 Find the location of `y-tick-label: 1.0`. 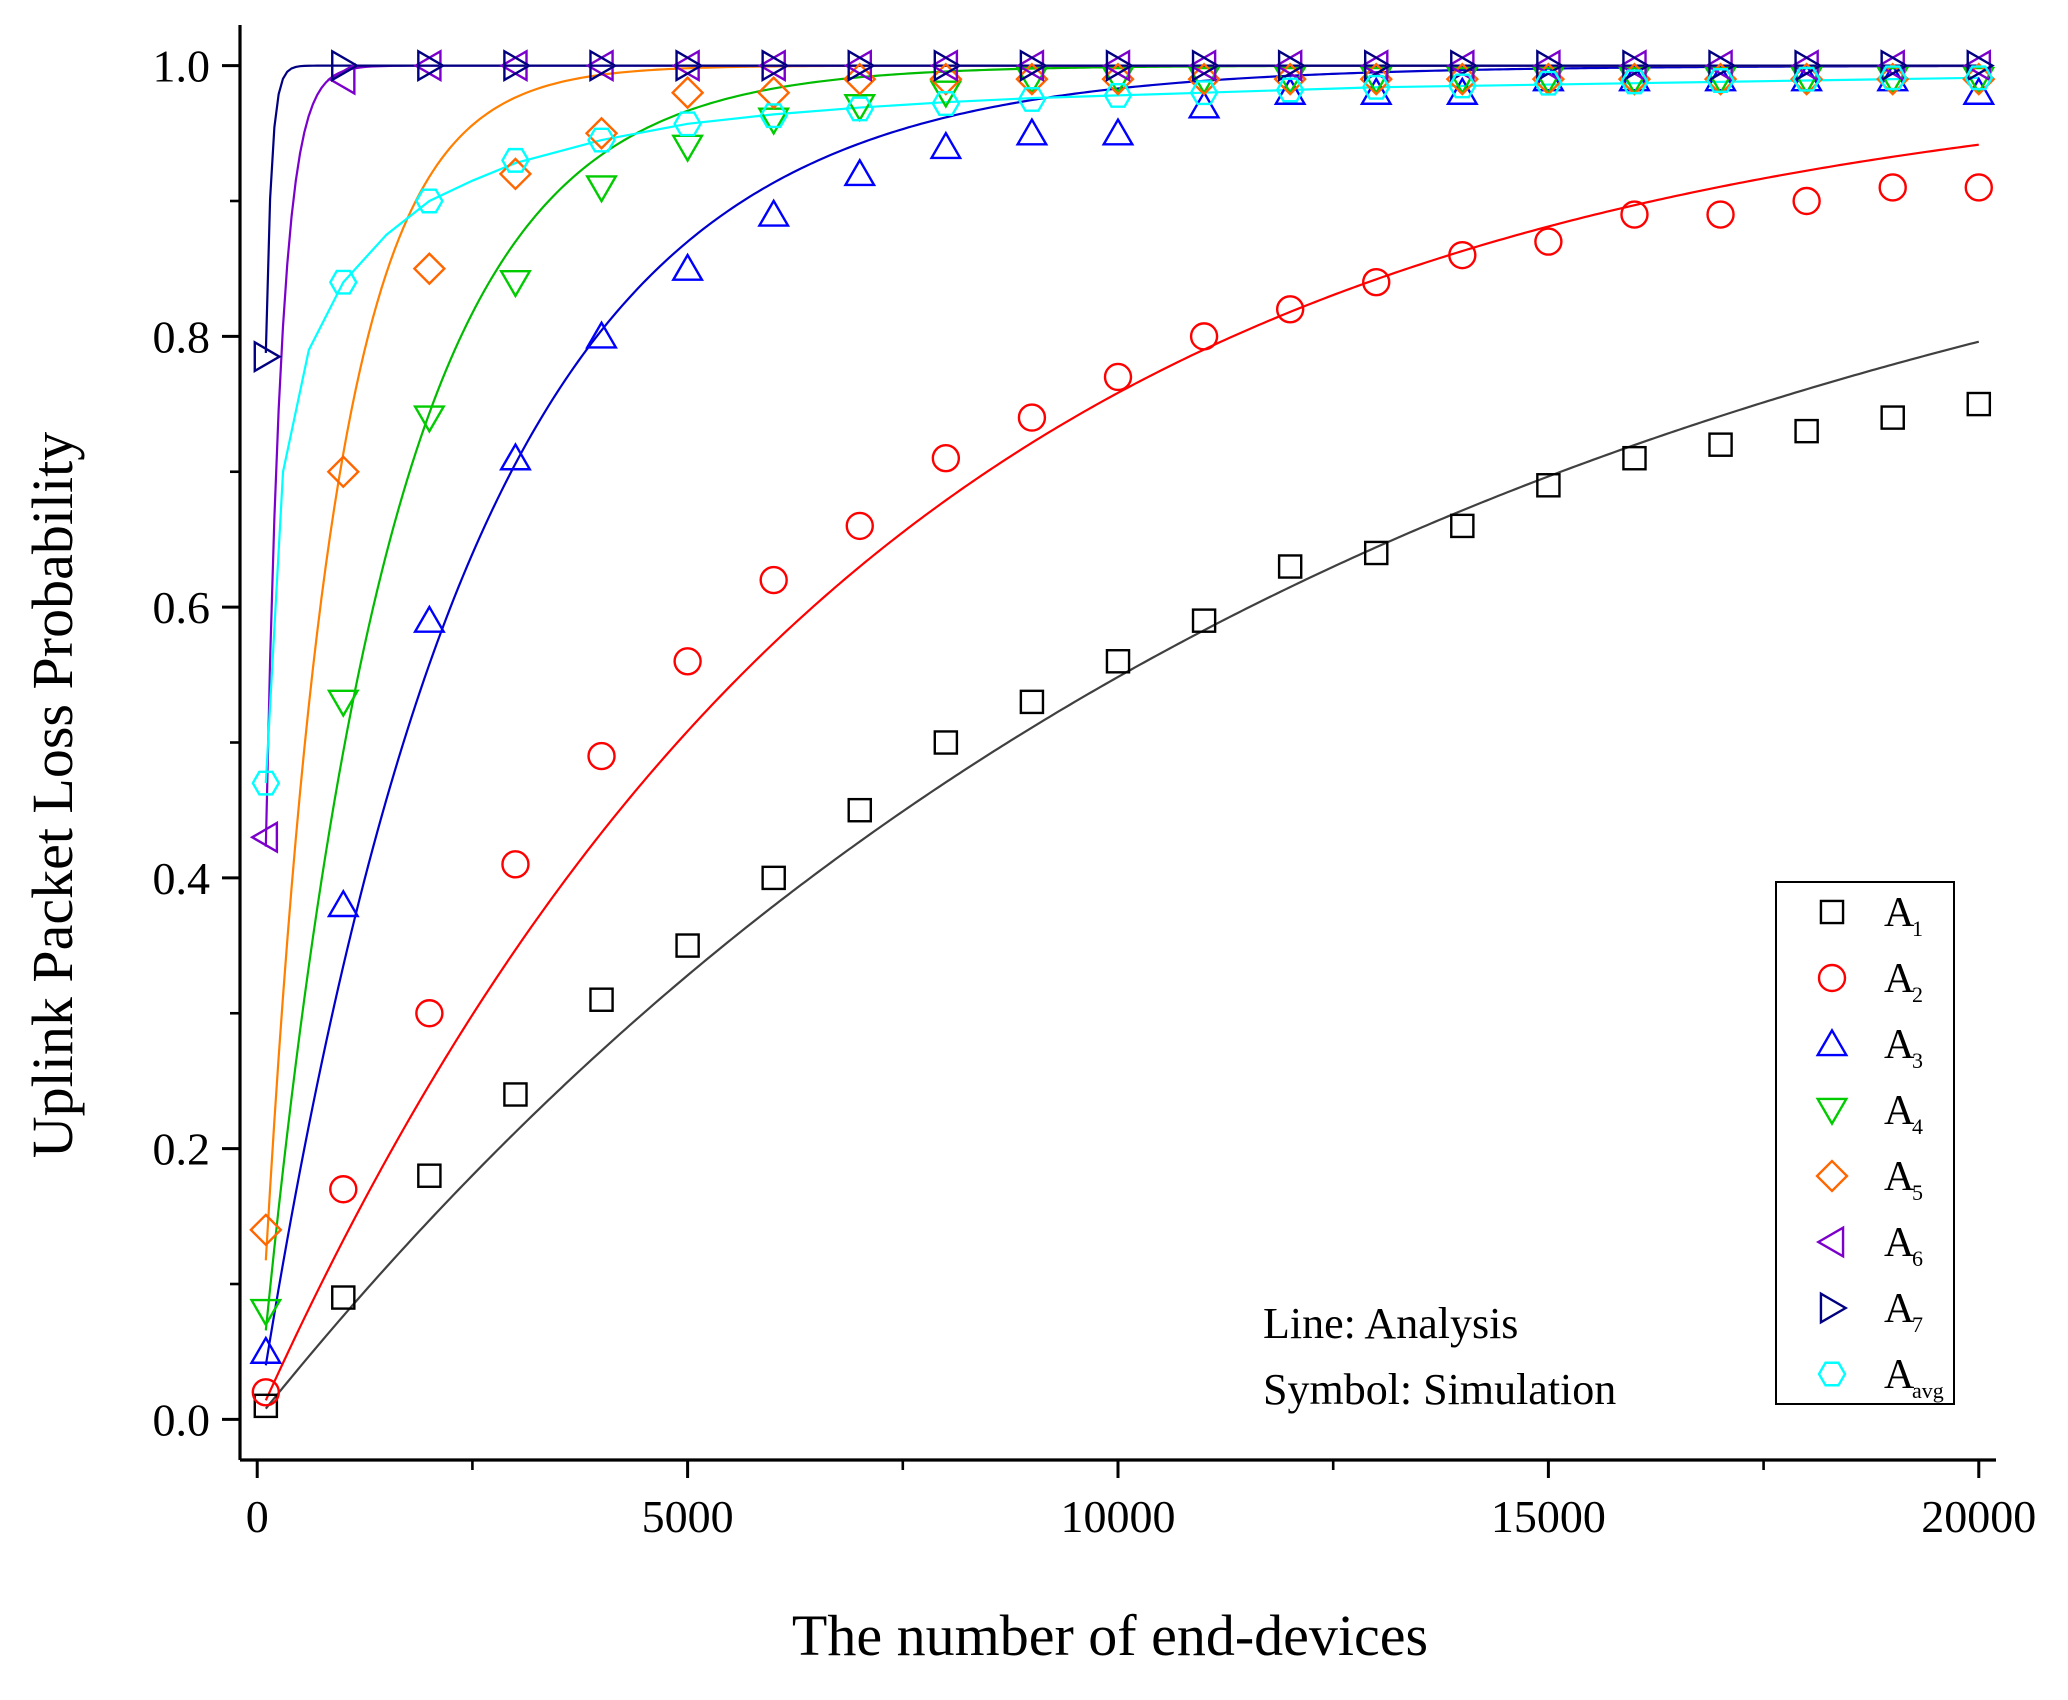

y-tick-label: 1.0 is located at coordinates (182, 66).